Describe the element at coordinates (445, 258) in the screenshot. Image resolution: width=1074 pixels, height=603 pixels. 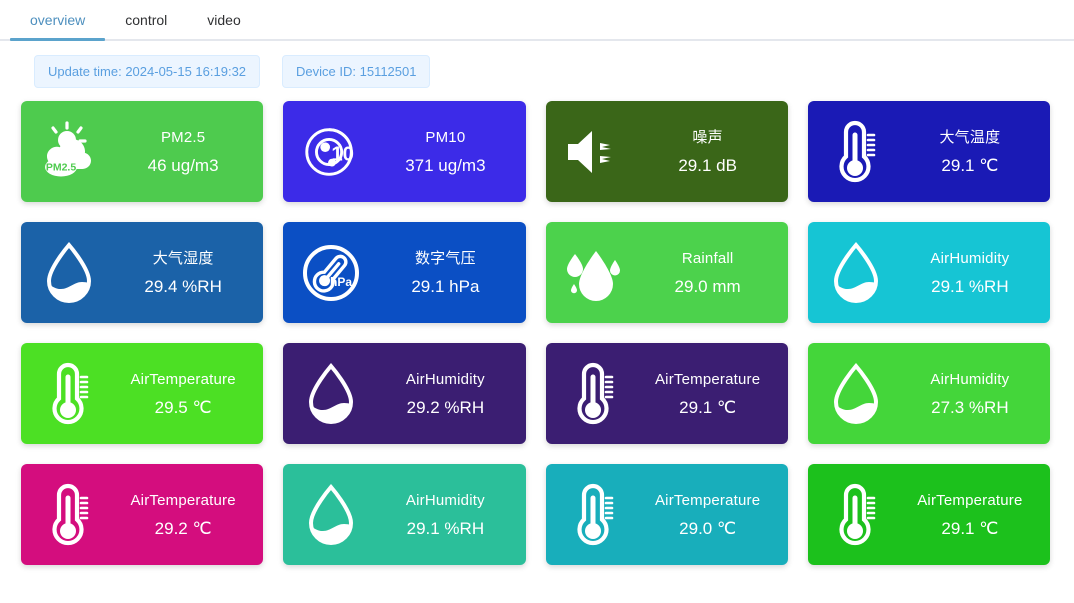
I see `sensor-card-label: 数字气压` at that location.